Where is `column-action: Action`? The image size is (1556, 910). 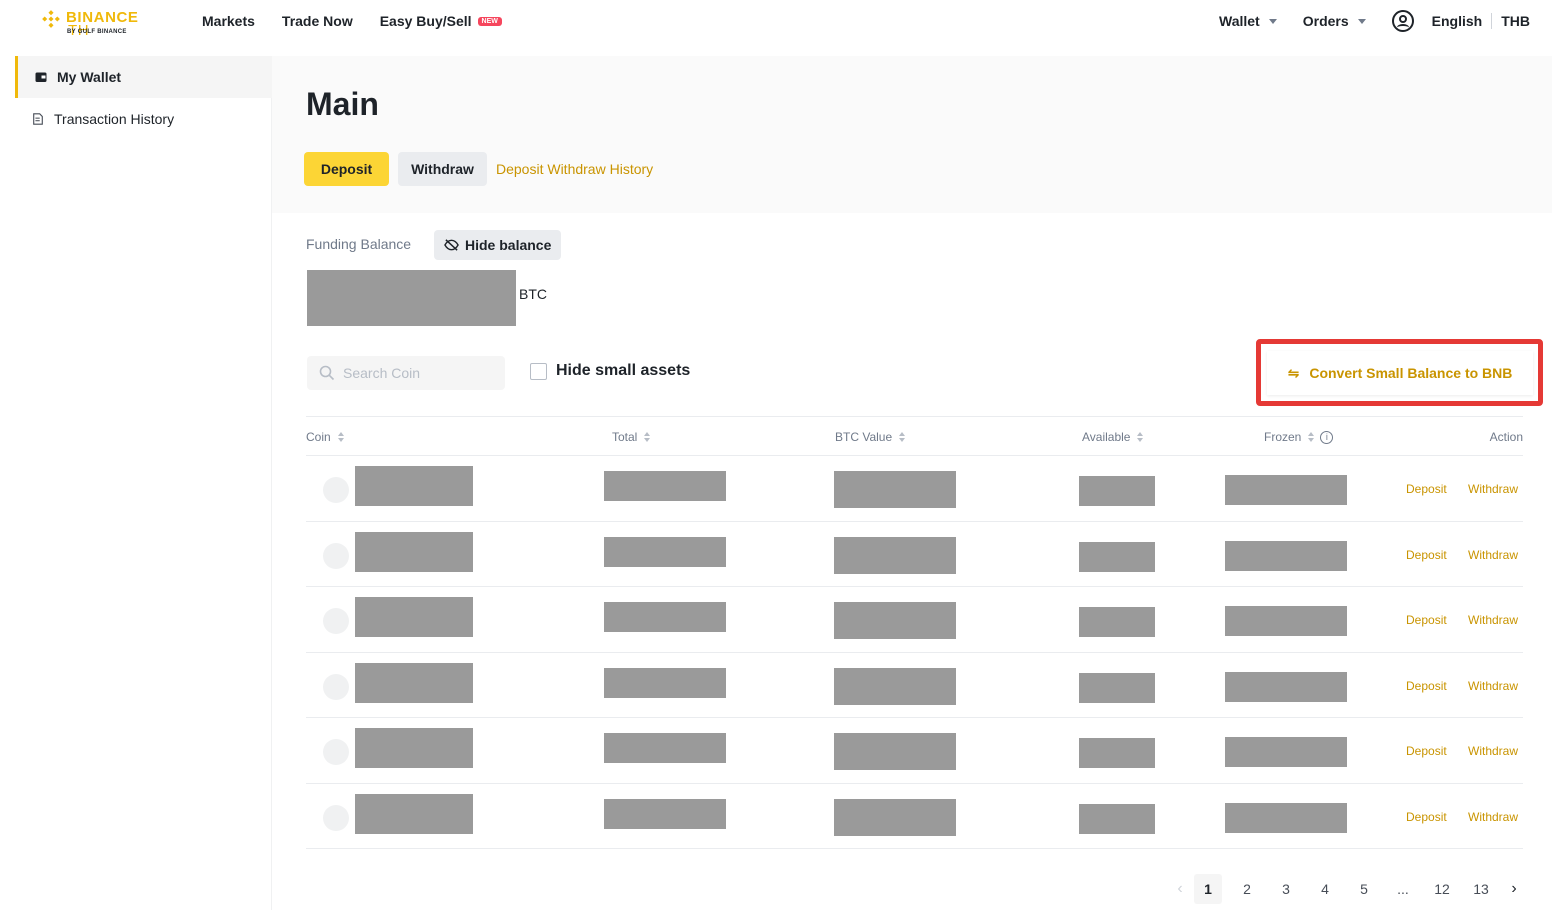 column-action: Action is located at coordinates (1506, 437).